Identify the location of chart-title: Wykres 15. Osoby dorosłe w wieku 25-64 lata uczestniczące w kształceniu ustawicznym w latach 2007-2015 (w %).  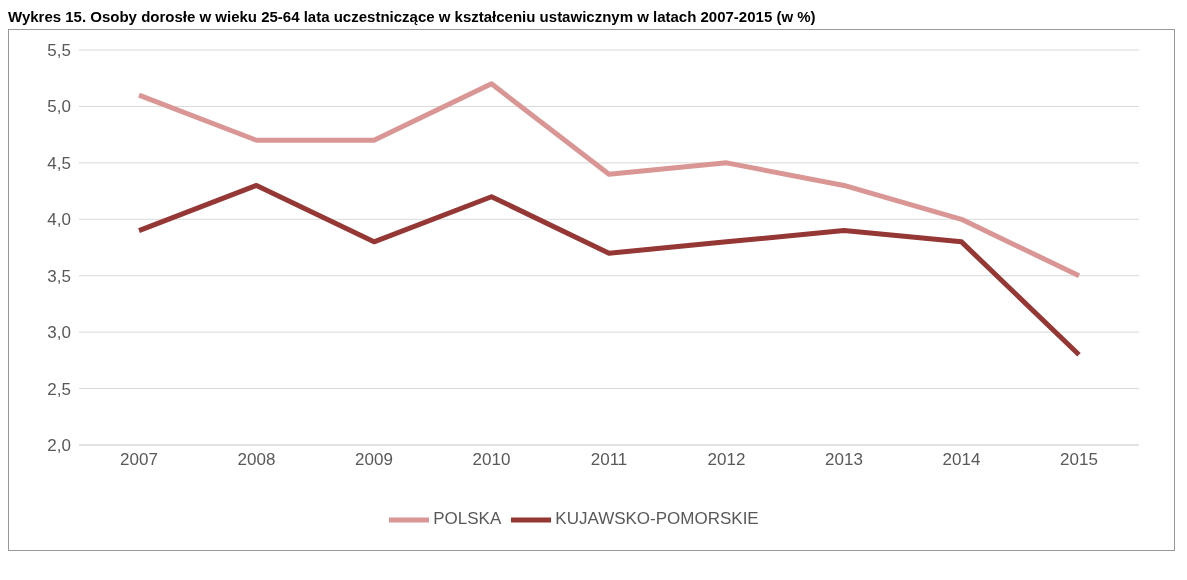
(412, 16).